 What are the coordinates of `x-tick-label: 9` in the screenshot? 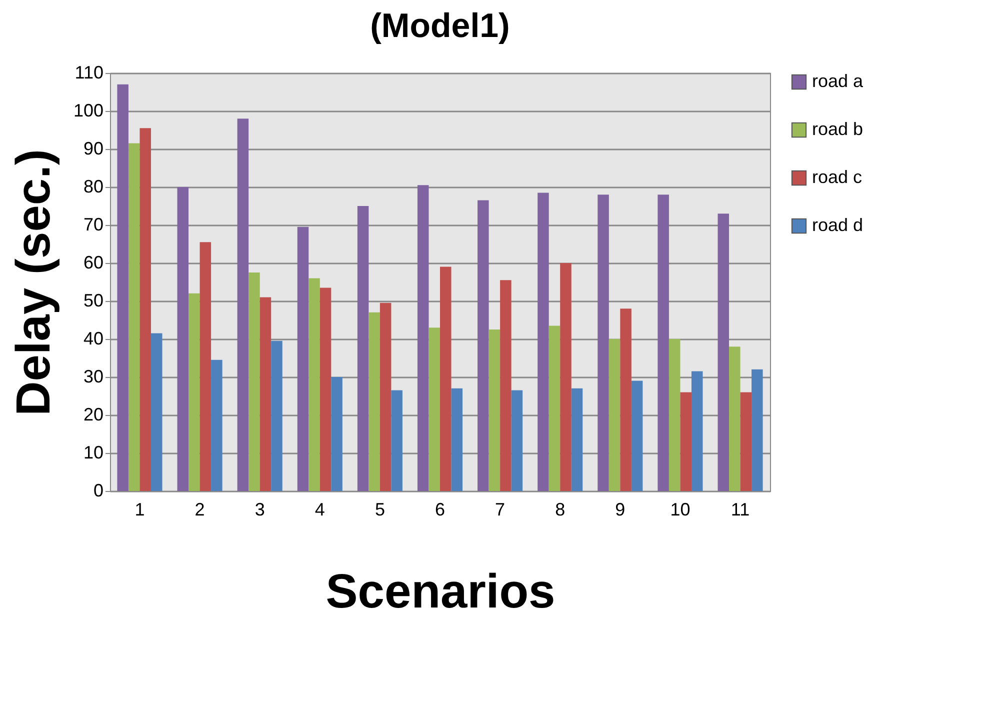 It's located at (620, 510).